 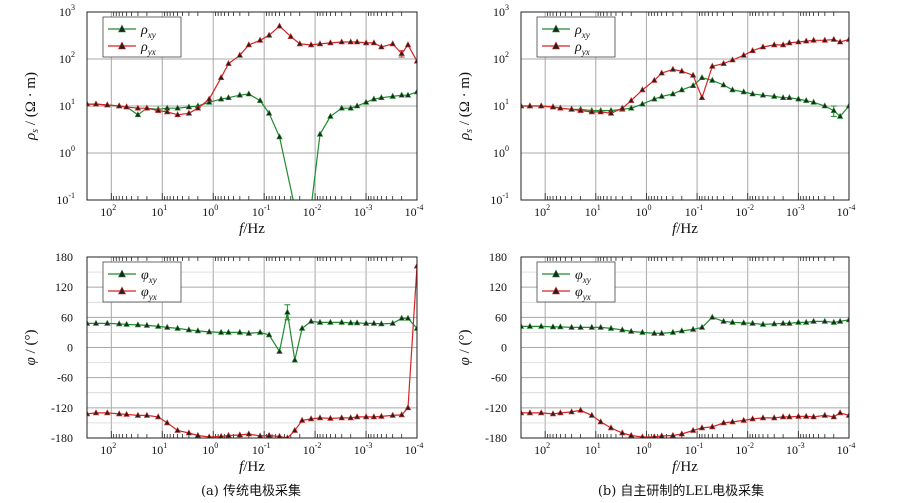 What do you see at coordinates (498, 257) in the screenshot?
I see `y-tick-label: 180` at bounding box center [498, 257].